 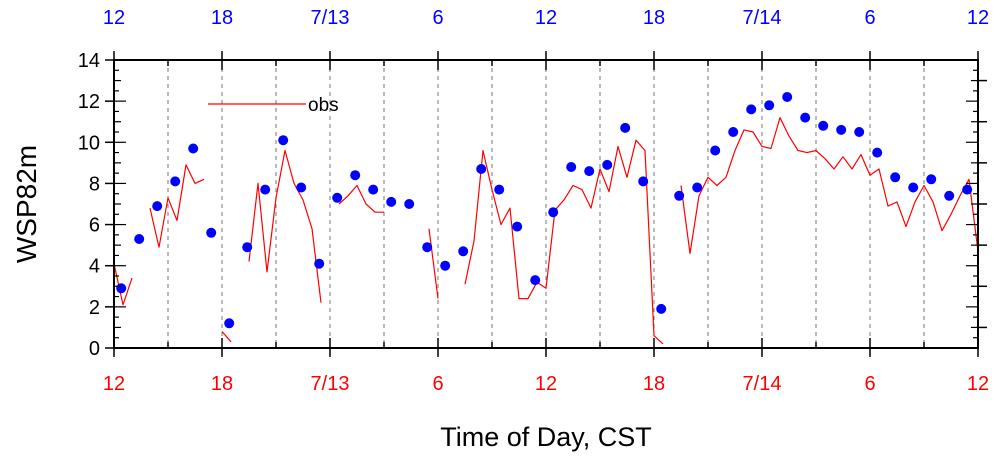 I want to click on y-tick-label: 10, so click(x=89, y=143).